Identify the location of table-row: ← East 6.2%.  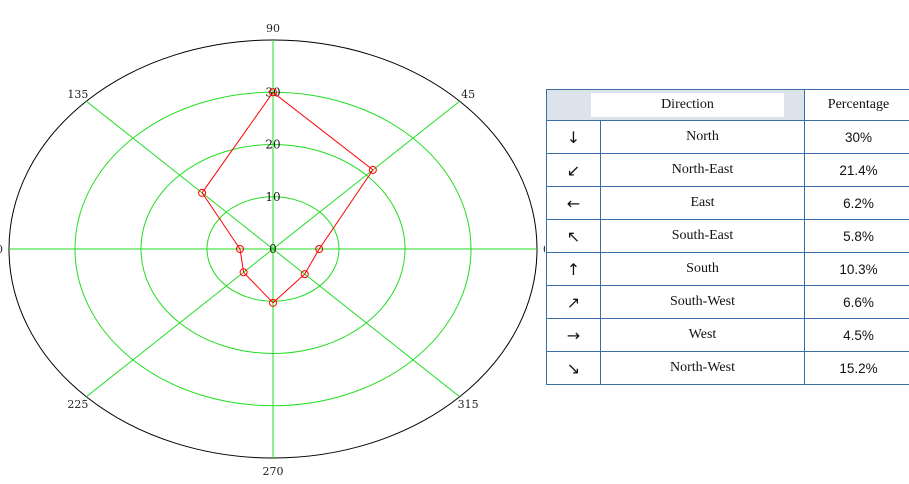
(727, 203).